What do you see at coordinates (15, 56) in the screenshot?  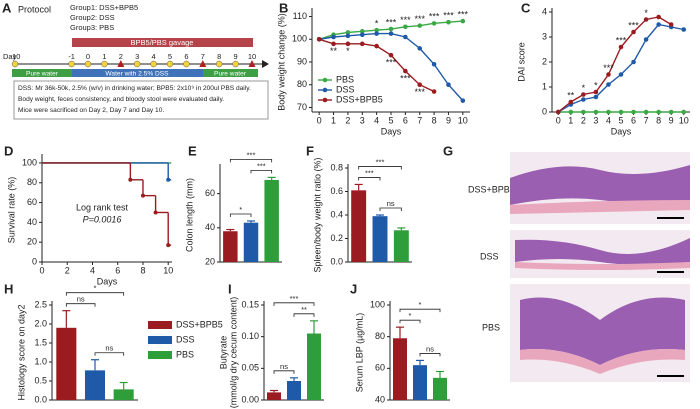 I see `day-number: -10` at bounding box center [15, 56].